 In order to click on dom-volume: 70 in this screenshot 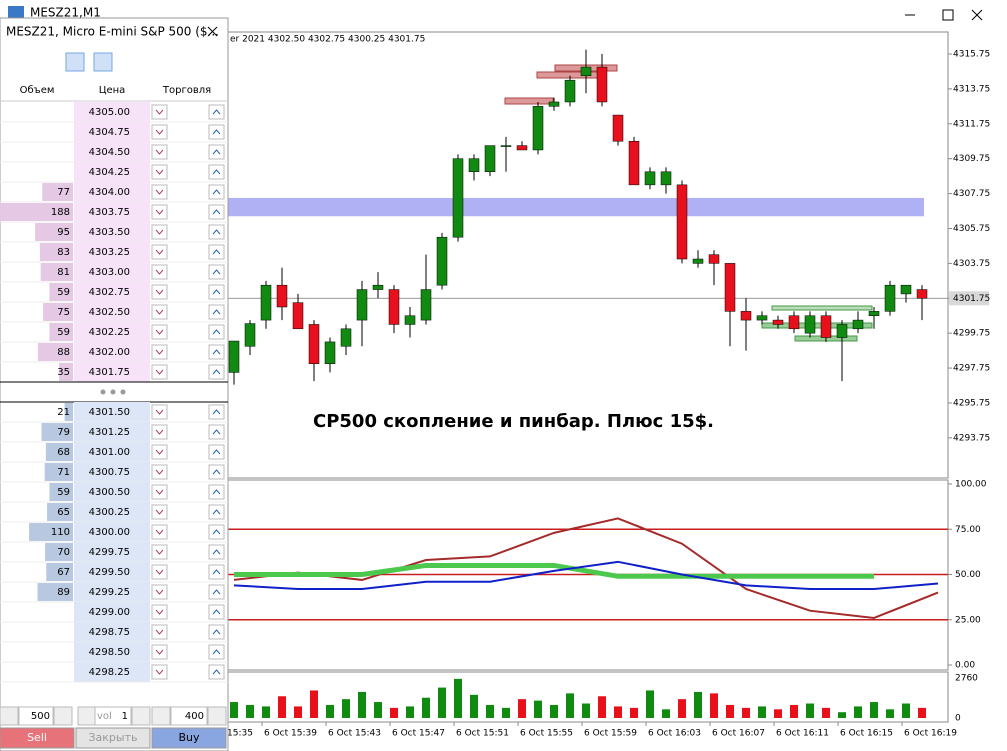, I will do `click(63, 552)`.